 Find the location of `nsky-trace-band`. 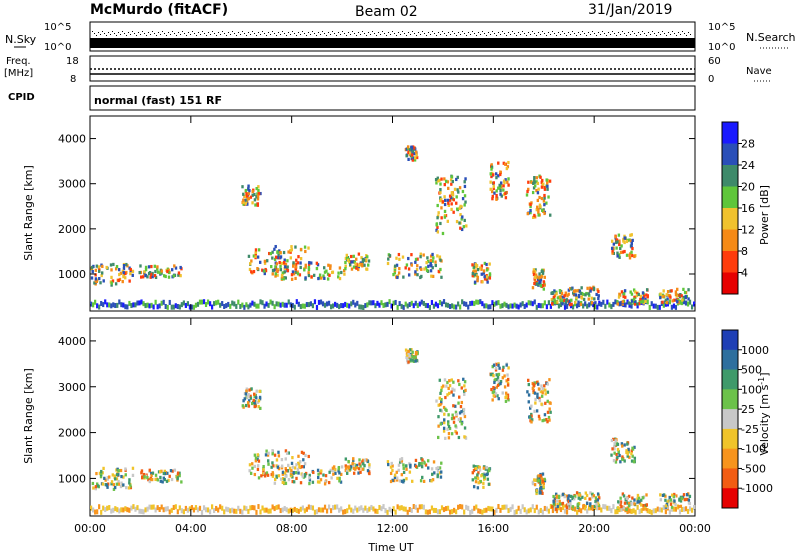

nsky-trace-band is located at coordinates (392, 43).